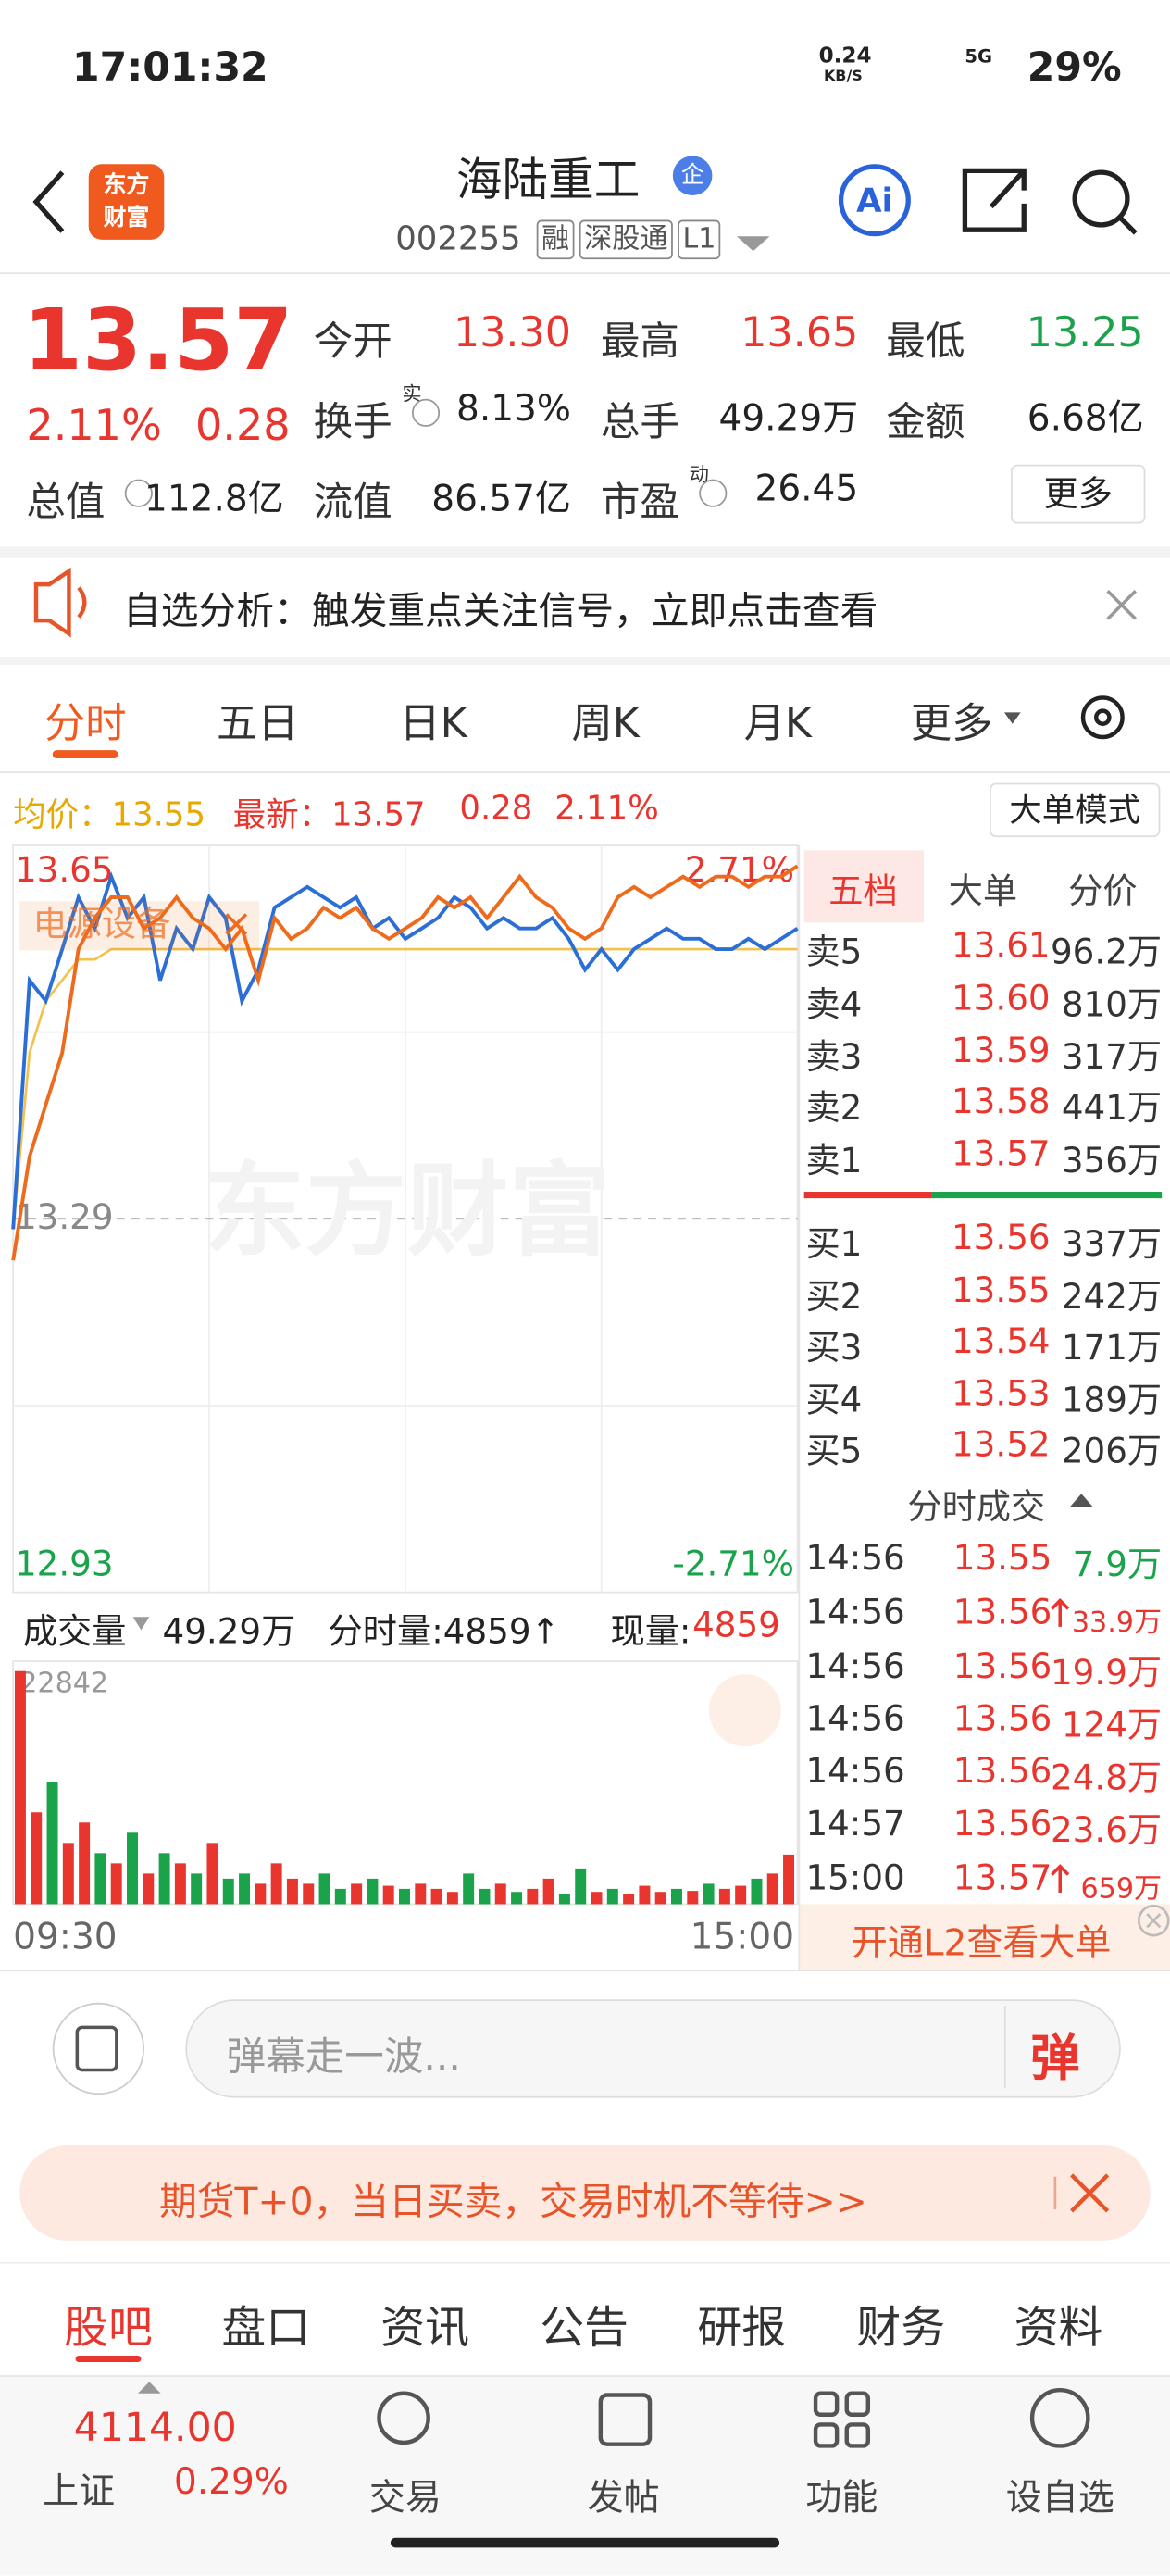 This screenshot has height=2576, width=1170. Describe the element at coordinates (834, 1108) in the screenshot. I see `book-label: 卖2` at that location.